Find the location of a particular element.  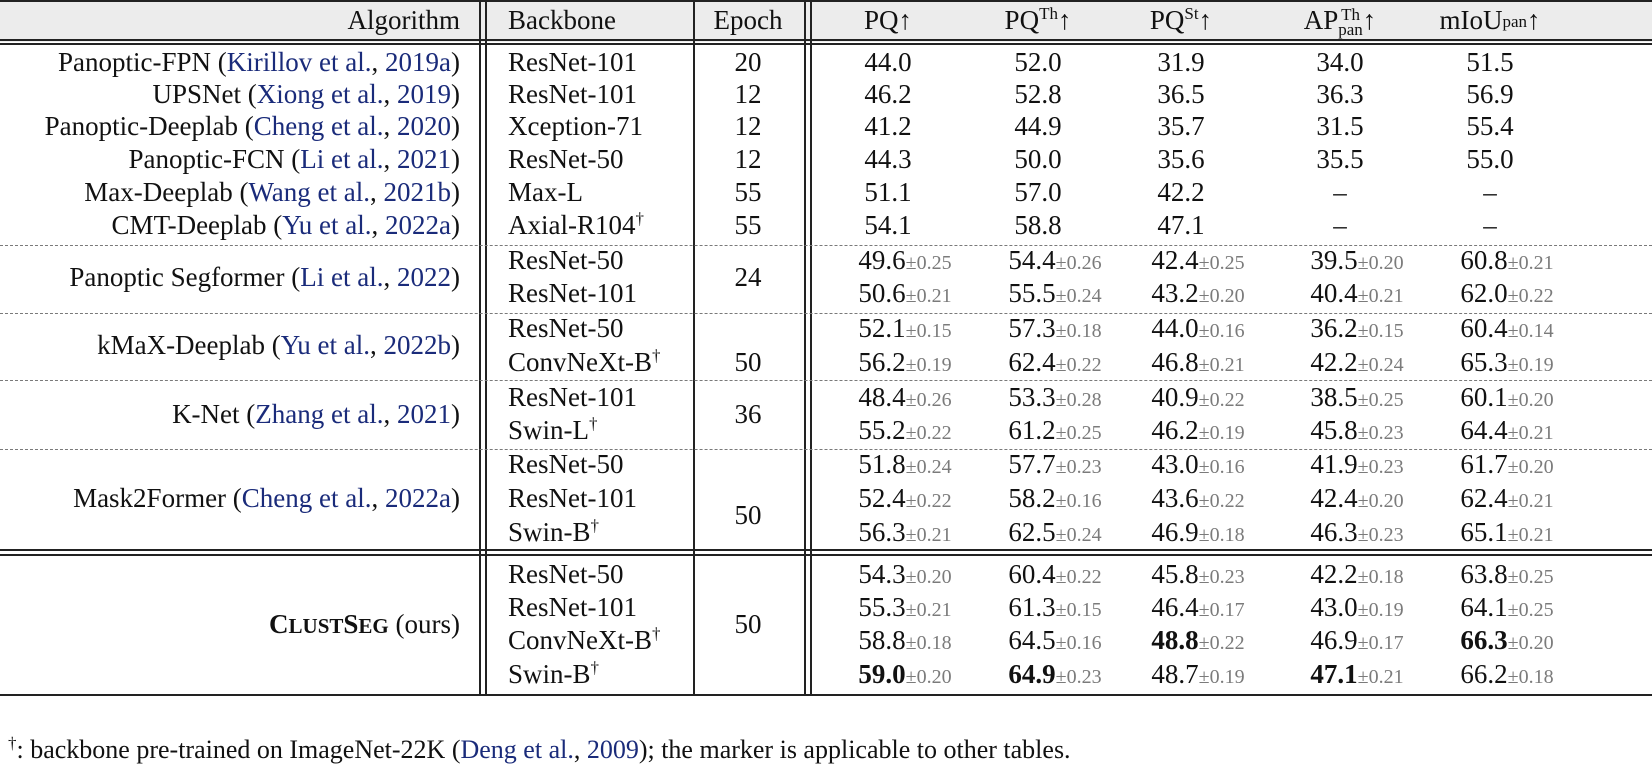

ours-row-2-pq-st-std: ±0.22 is located at coordinates (1221, 643).